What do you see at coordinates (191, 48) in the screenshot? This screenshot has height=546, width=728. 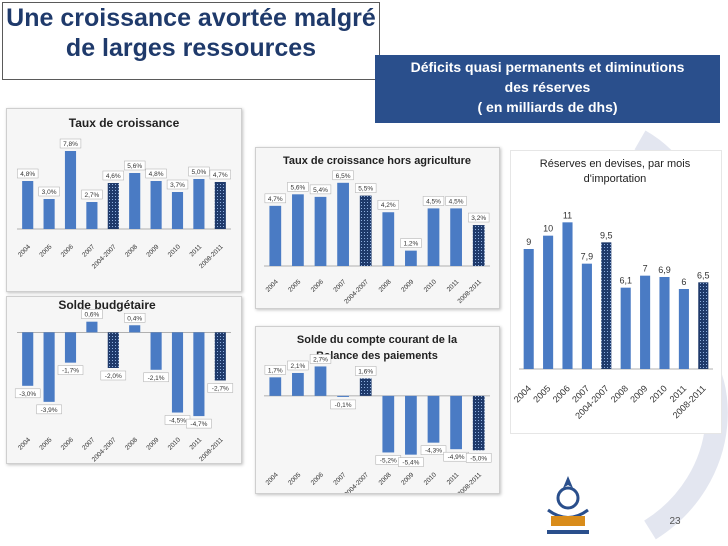 I see `slide-title-line2: de larges ressources` at bounding box center [191, 48].